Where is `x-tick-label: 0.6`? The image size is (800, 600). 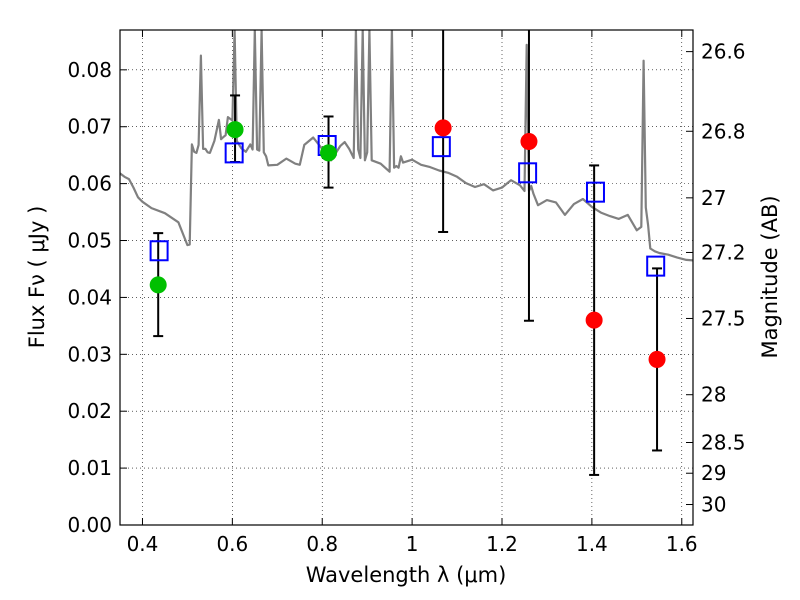
x-tick-label: 0.6 is located at coordinates (232, 544).